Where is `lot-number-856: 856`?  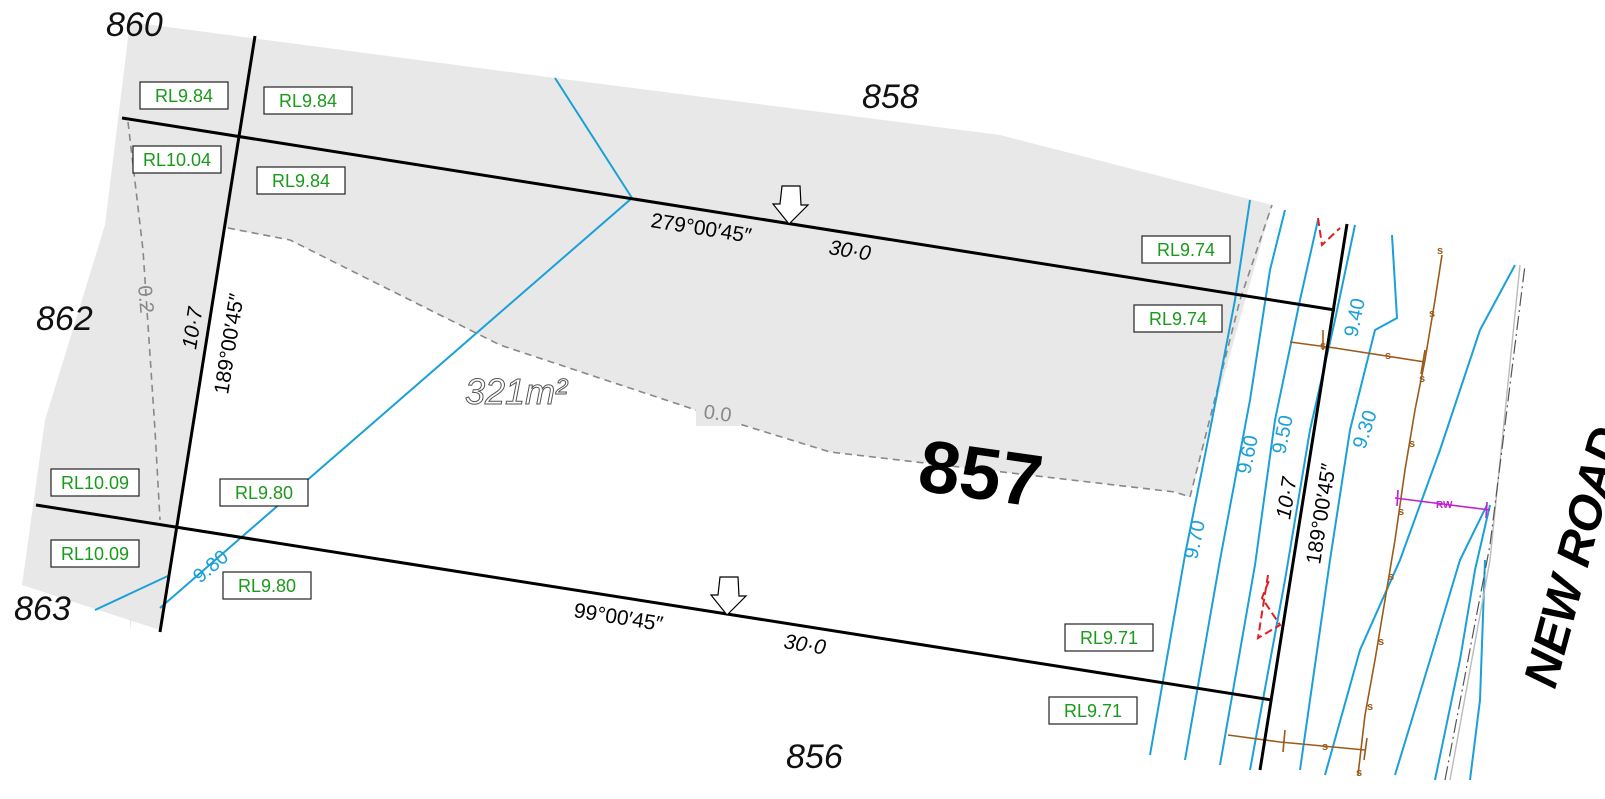
lot-number-856: 856 is located at coordinates (814, 757).